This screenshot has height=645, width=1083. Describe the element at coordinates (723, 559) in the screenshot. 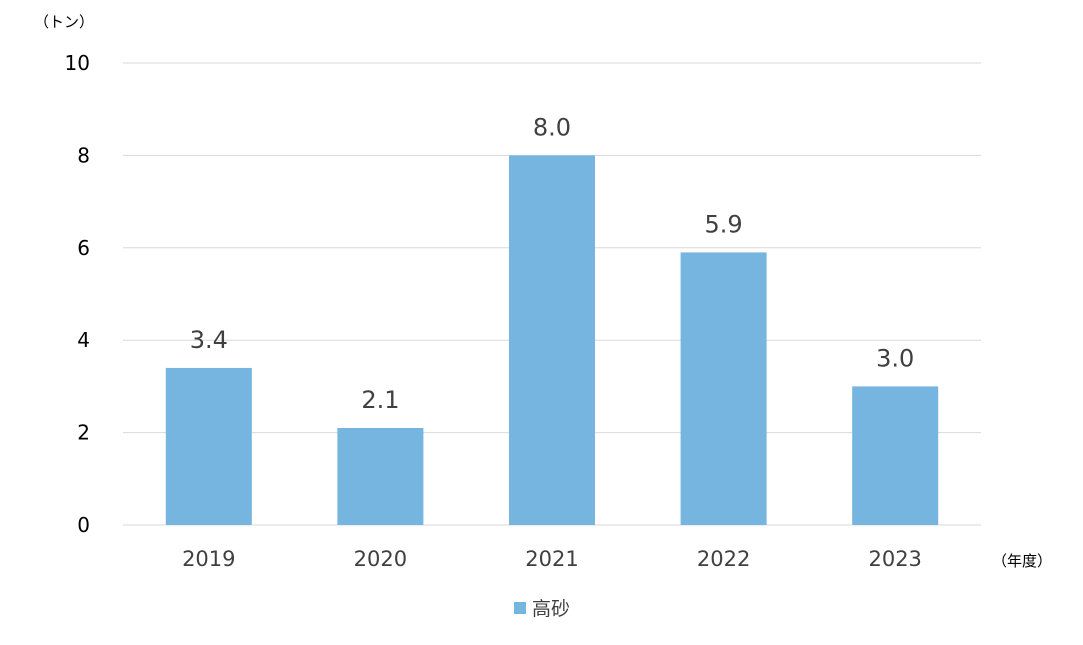

I see `x-tick-label: 2022` at that location.